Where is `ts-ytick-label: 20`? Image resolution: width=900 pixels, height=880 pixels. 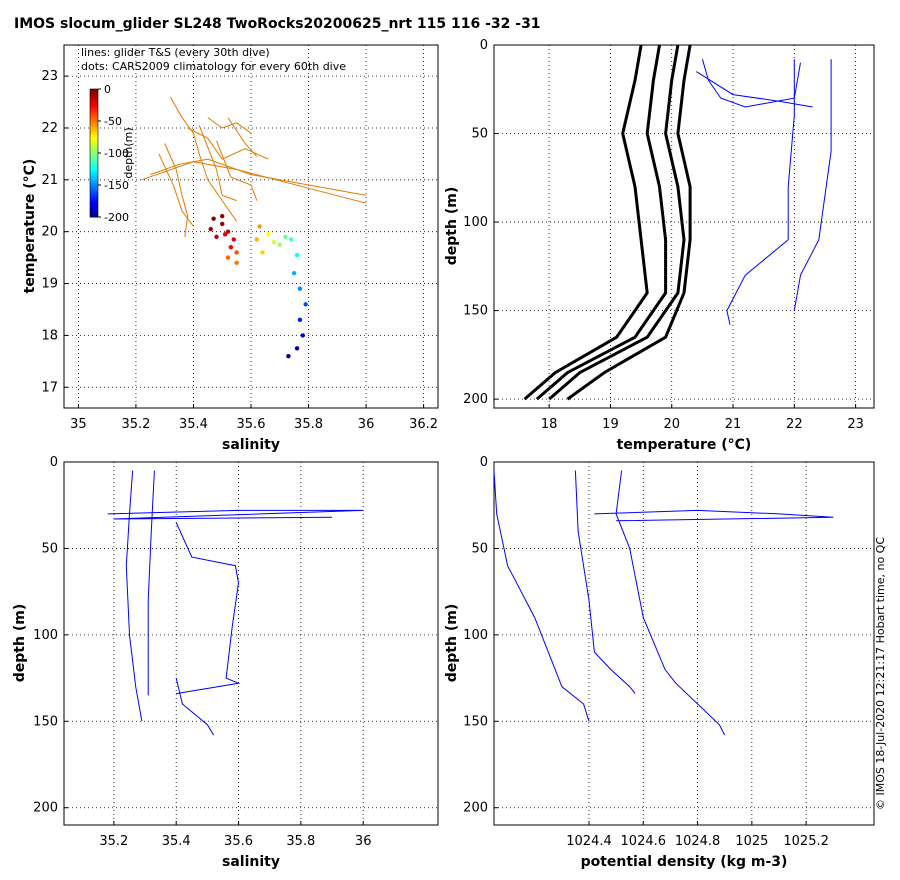 ts-ytick-label: 20 is located at coordinates (49, 232).